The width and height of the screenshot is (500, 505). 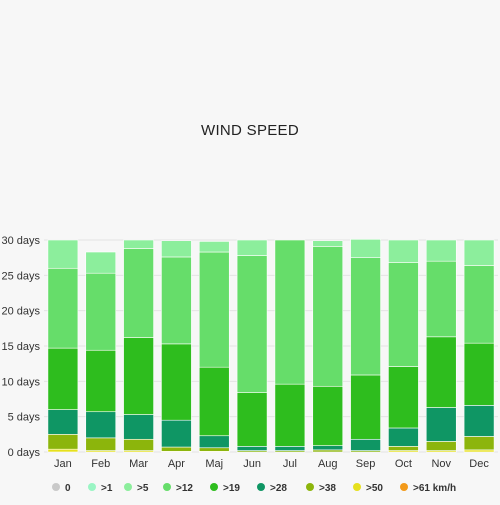 I want to click on legend-label: >28, so click(x=278, y=488).